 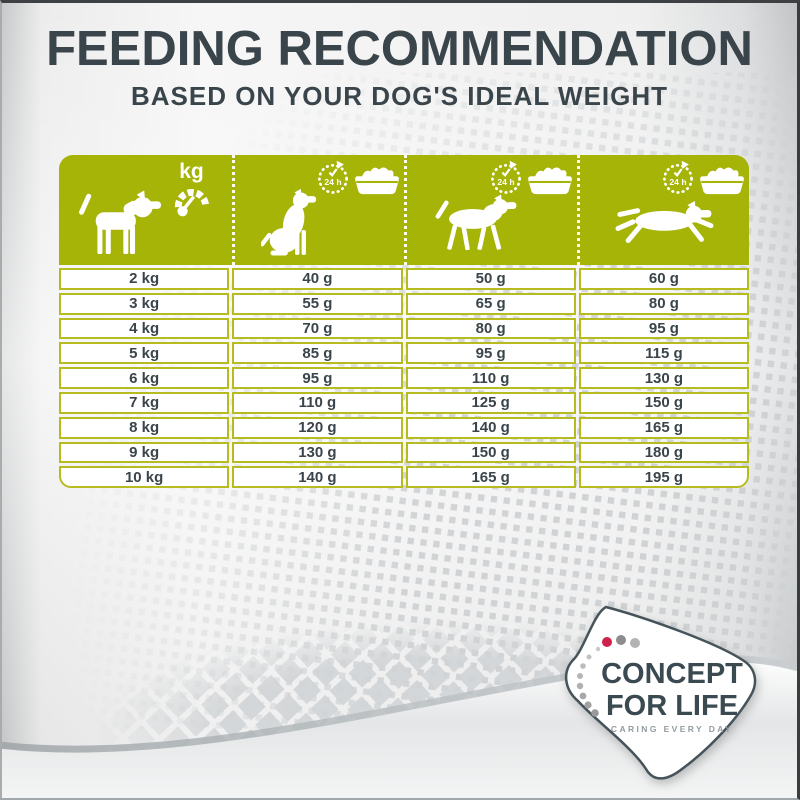 I want to click on header-col-normal-activity: 24 h, so click(x=490, y=210).